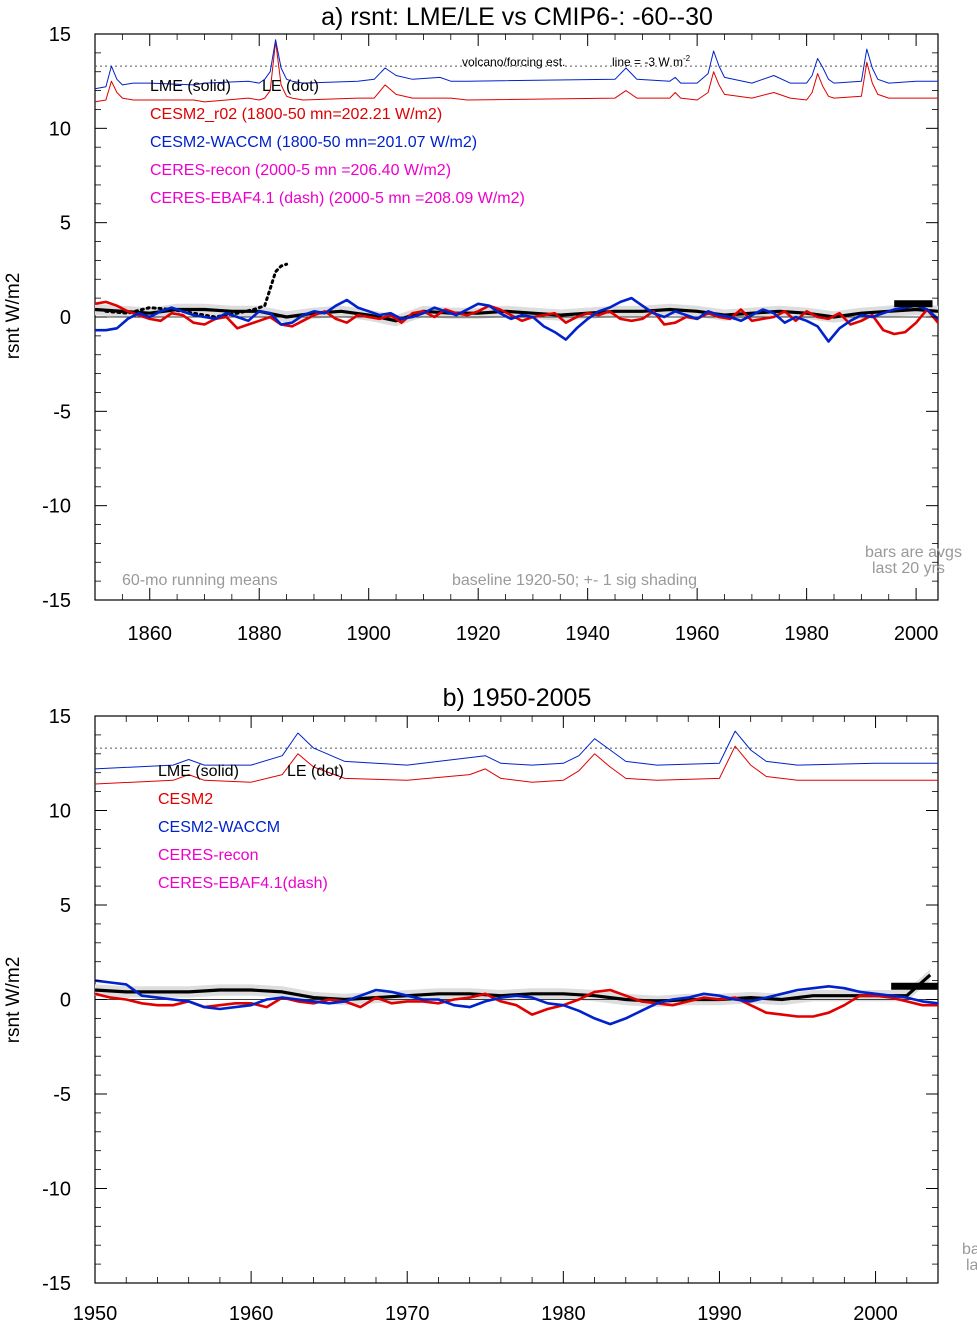 The width and height of the screenshot is (977, 1325). I want to click on legend-ceres-recon-b: CERES-recon, so click(208, 855).